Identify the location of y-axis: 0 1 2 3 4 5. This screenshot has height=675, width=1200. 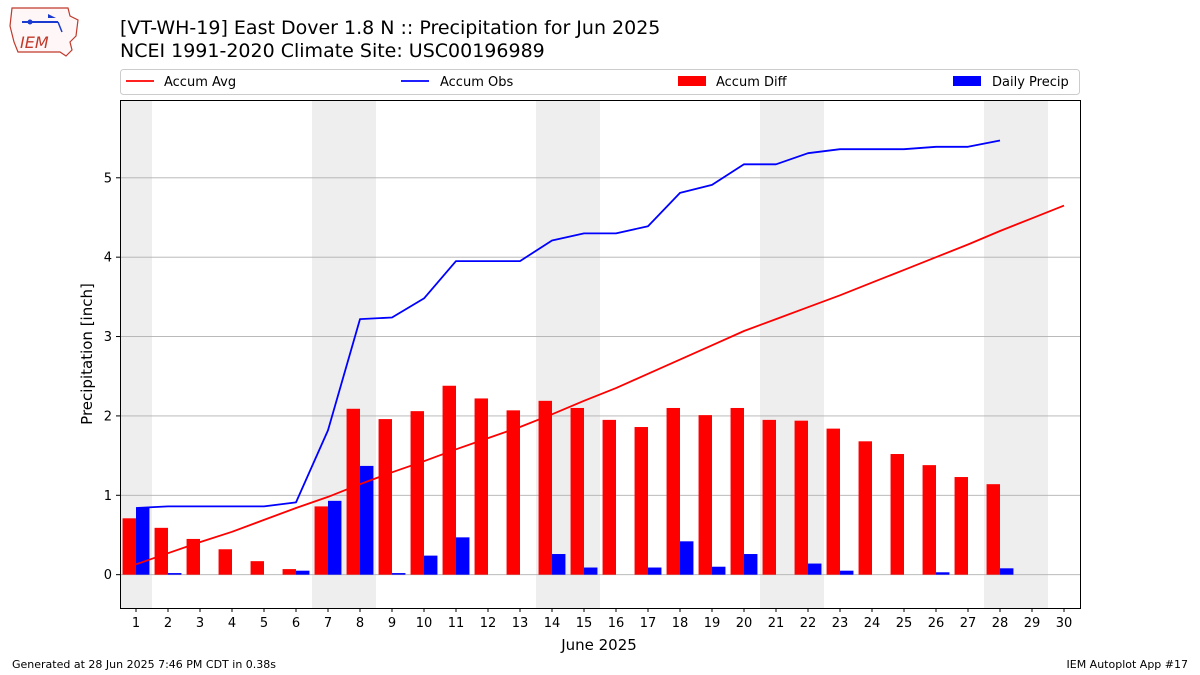
(112, 377).